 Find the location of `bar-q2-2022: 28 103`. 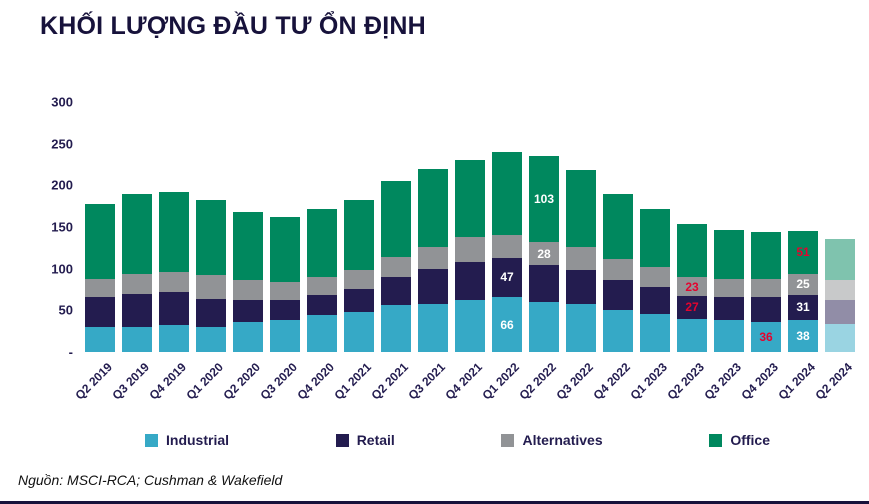

bar-q2-2022: 28 103 is located at coordinates (544, 254).